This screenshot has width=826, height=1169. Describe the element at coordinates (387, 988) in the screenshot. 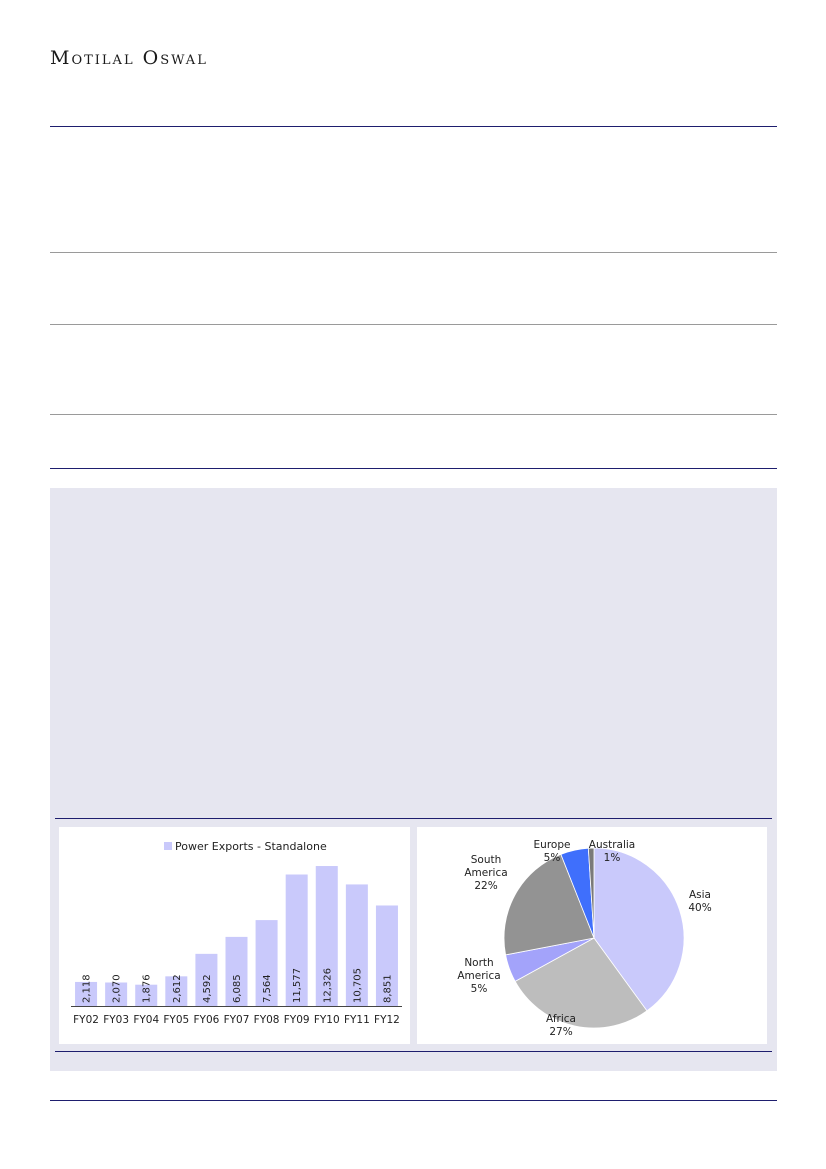

I see `bar-value-label: 8,851` at that location.